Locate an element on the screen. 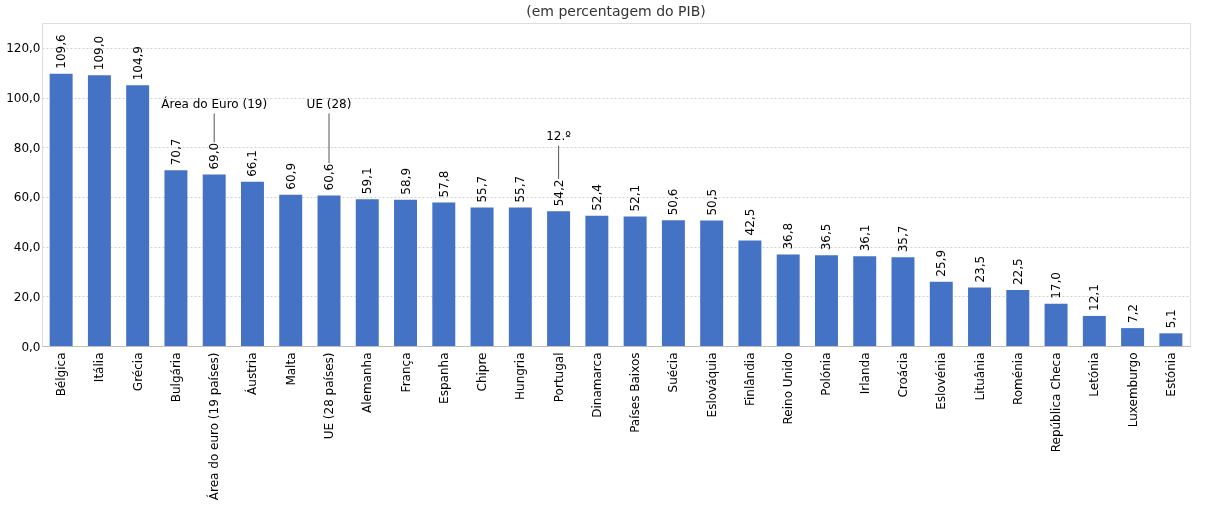 The height and width of the screenshot is (509, 1205). data-label: 66,1 is located at coordinates (252, 163).